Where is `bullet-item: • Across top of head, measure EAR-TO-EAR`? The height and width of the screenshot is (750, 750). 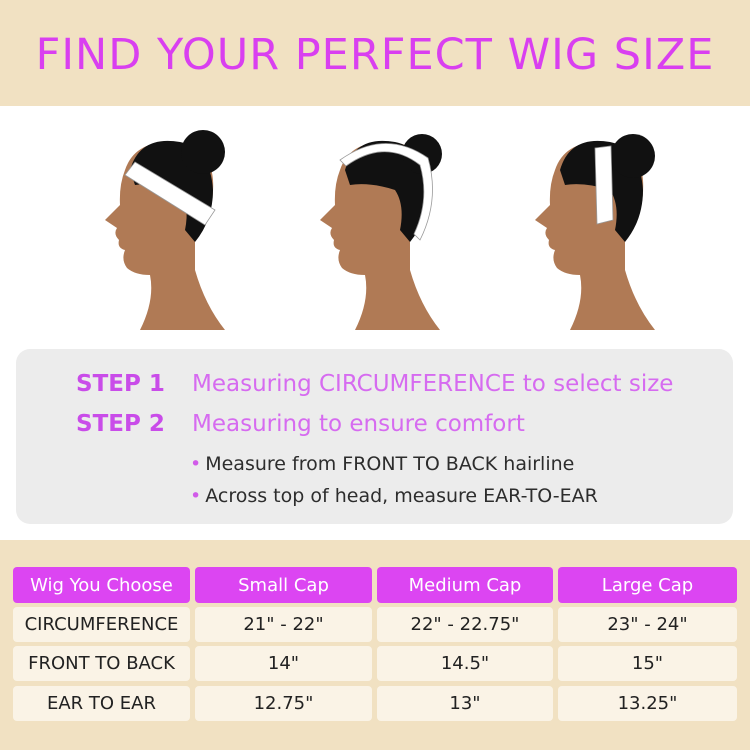 bullet-item: • Across top of head, measure EAR-TO-EAR is located at coordinates (394, 496).